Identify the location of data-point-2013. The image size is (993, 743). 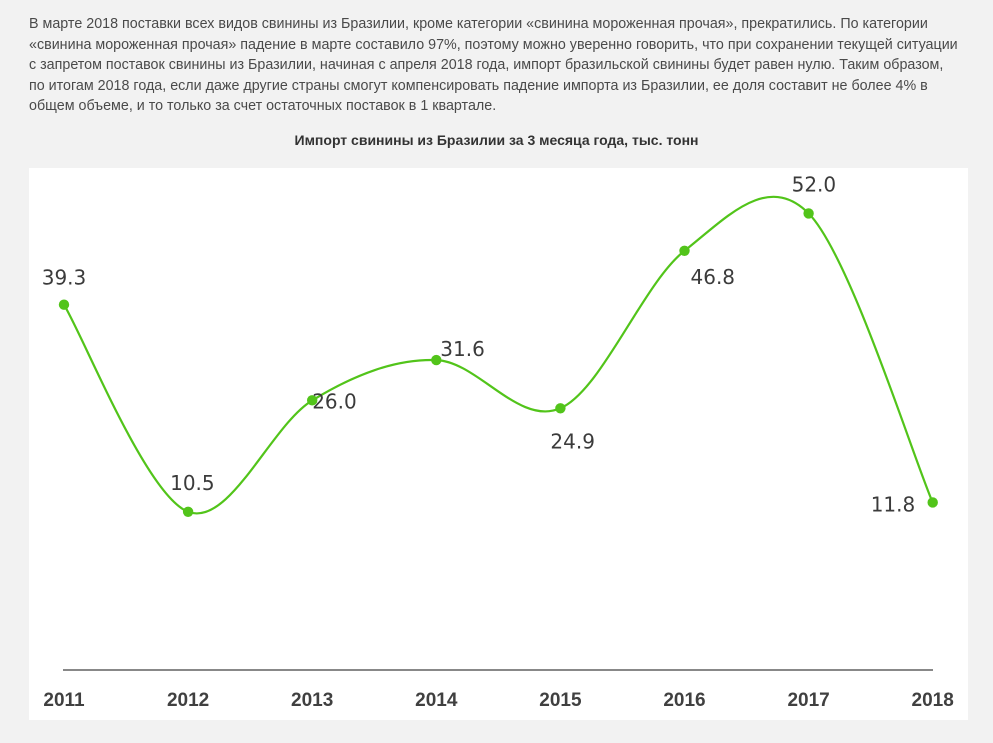
(312, 400).